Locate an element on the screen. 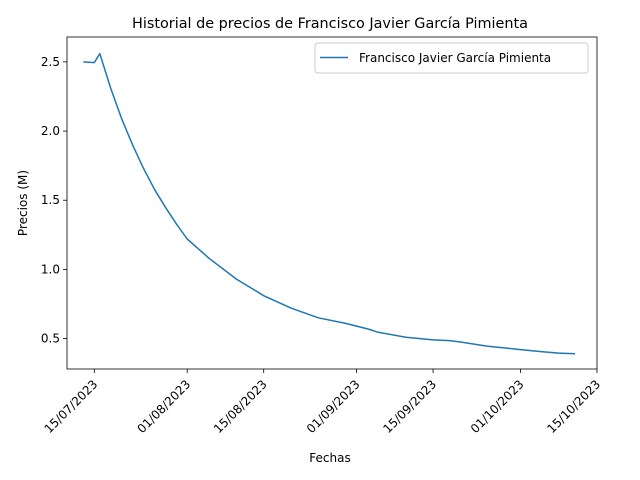  y-axis: 0.5 1.0 1.5 2.0 2.5 is located at coordinates (54, 200).